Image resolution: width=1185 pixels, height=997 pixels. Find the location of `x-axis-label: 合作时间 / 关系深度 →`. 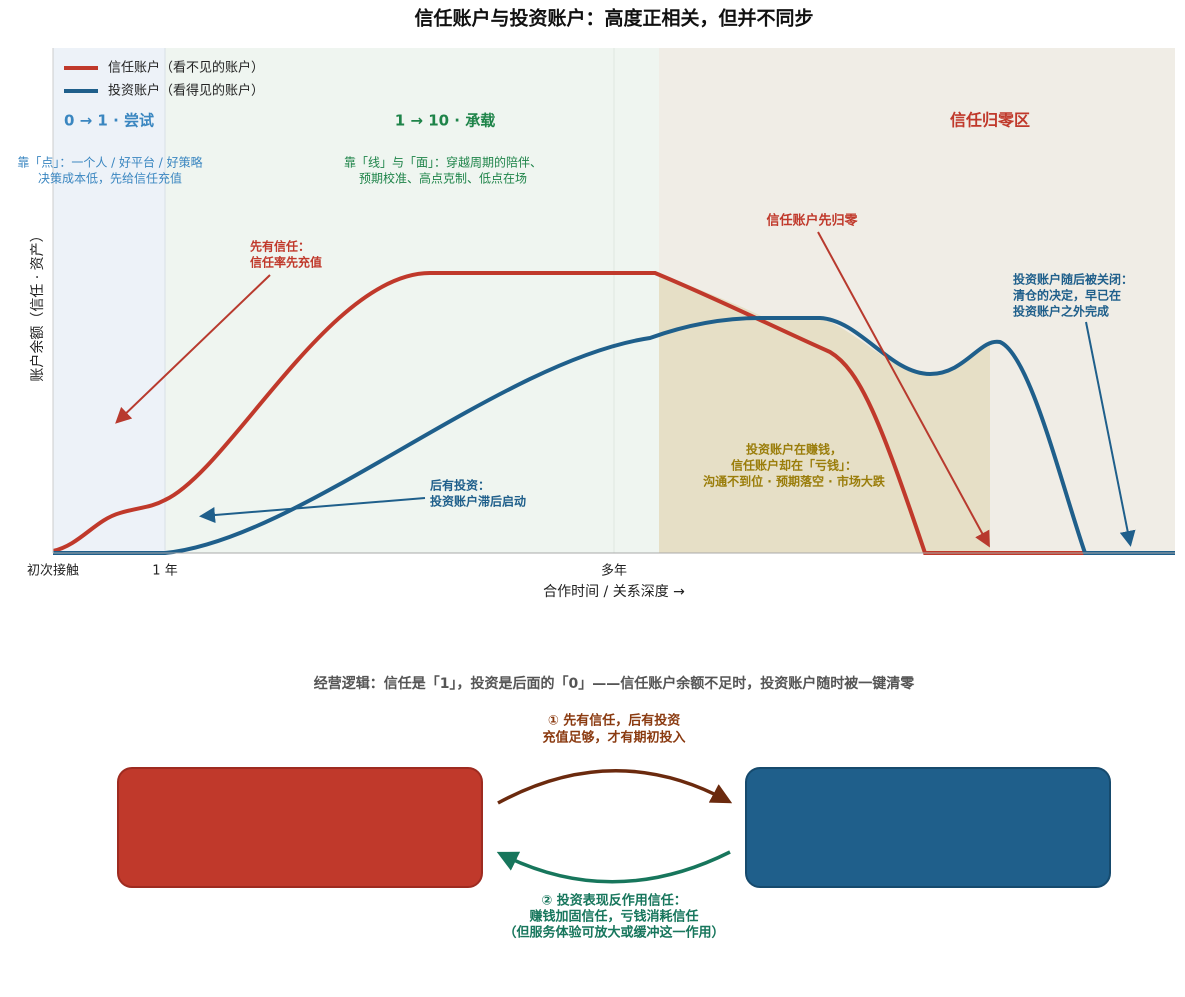

x-axis-label: 合作时间 / 关系深度 → is located at coordinates (614, 592).